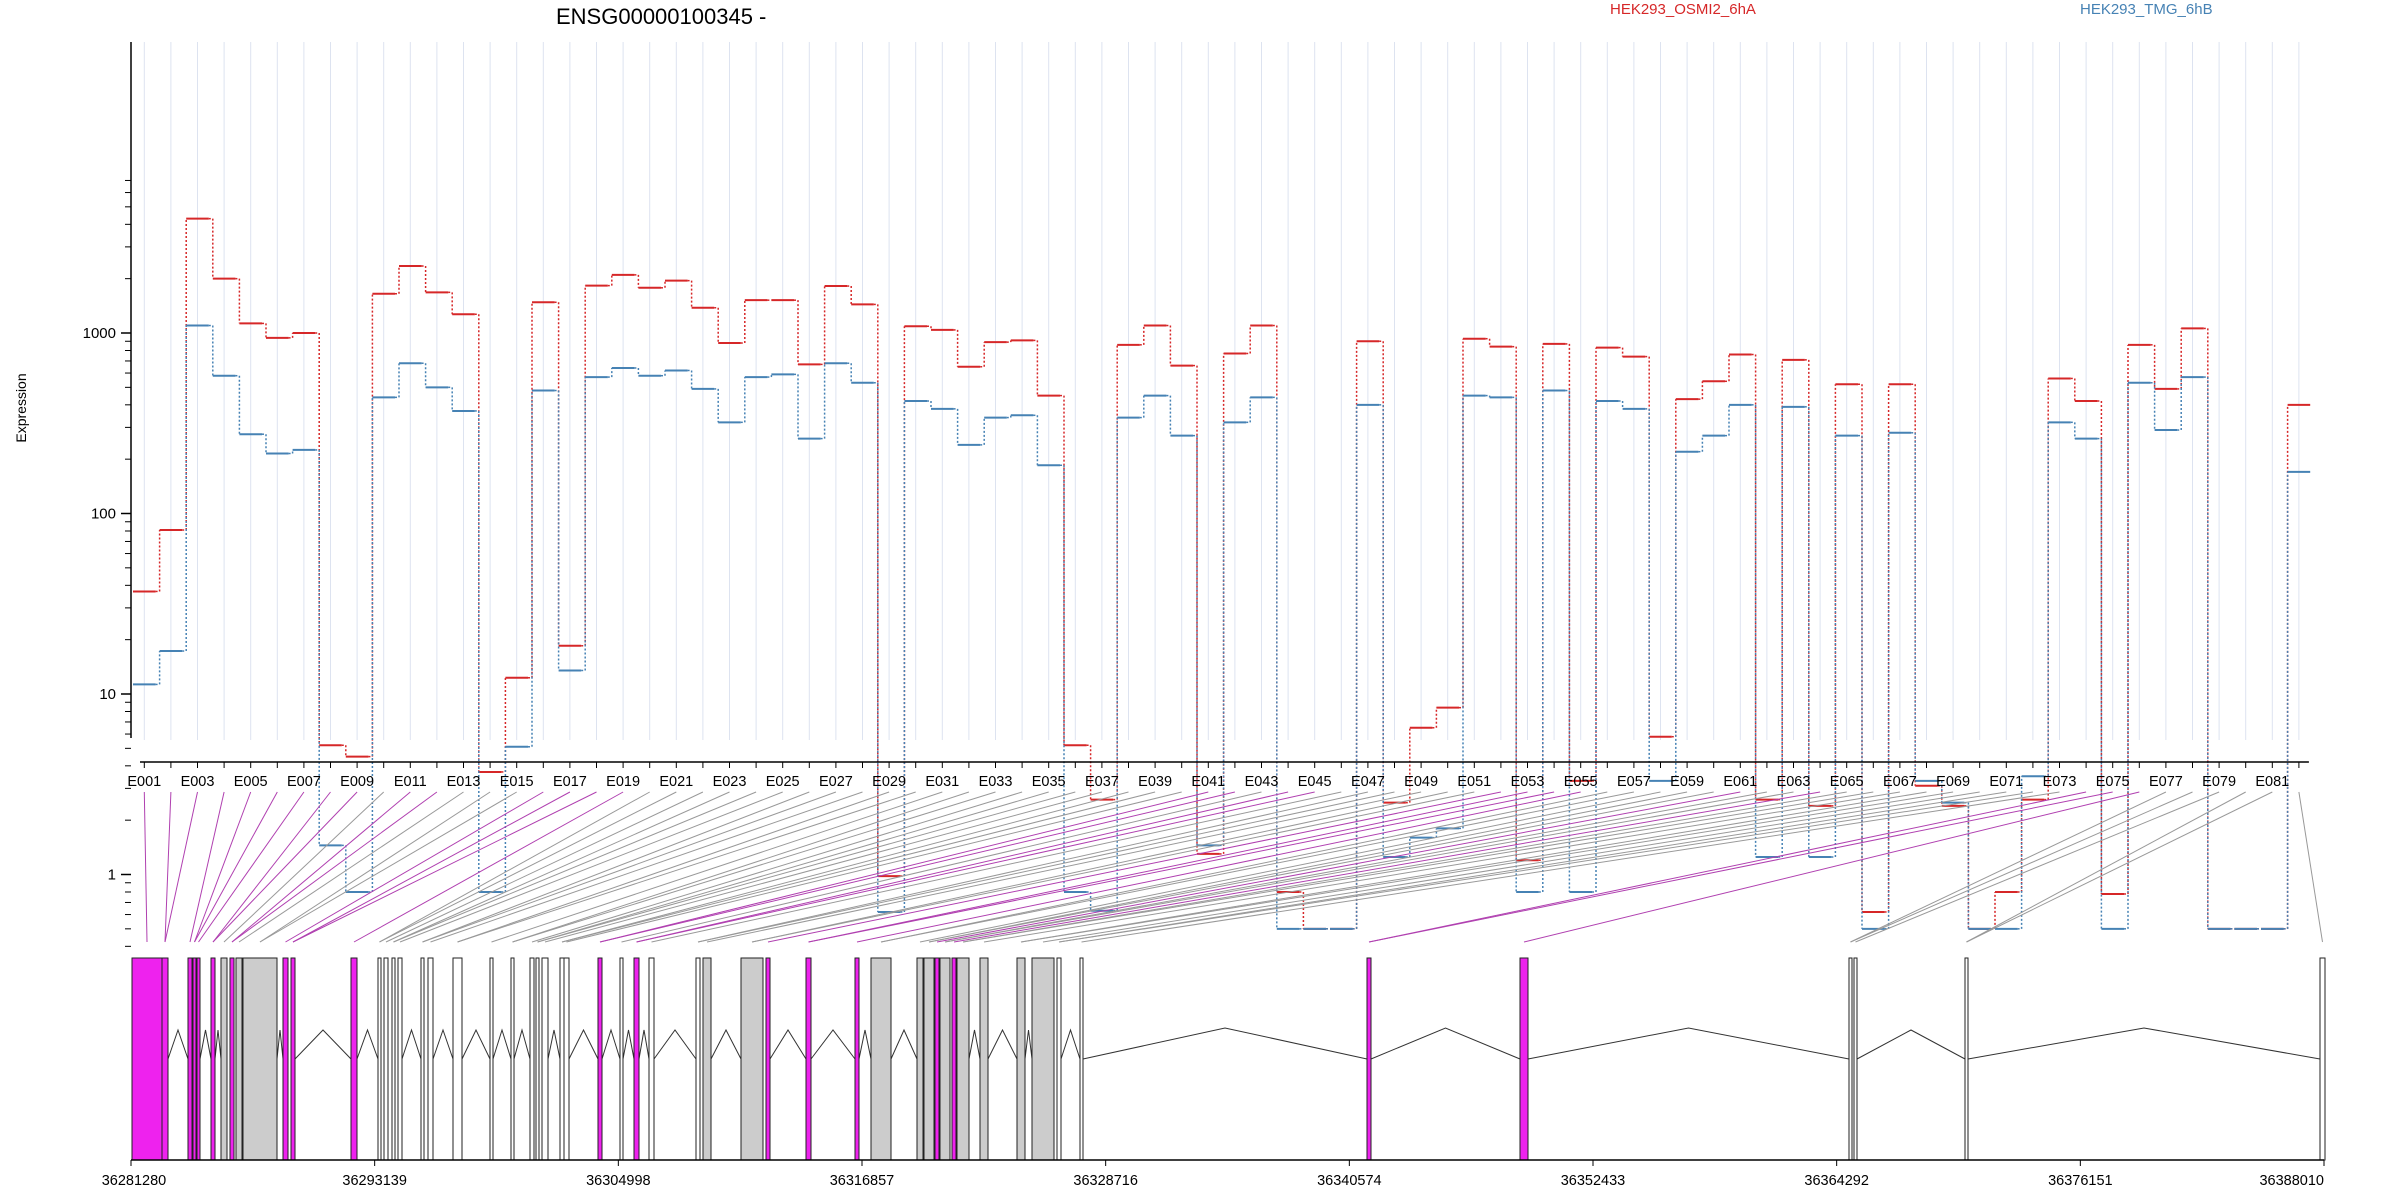  I want to click on y-tick-label: 1000, so click(99, 333).